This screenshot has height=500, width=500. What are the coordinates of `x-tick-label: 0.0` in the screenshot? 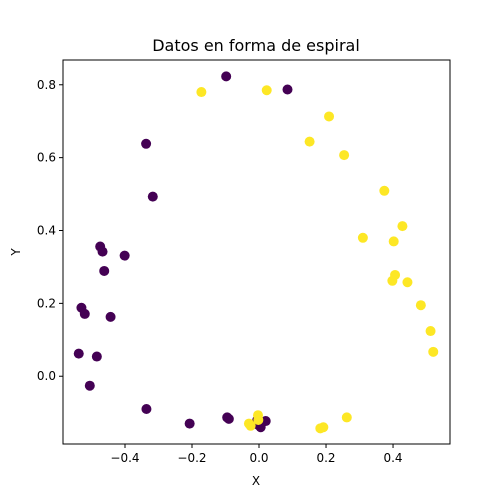 It's located at (258, 458).